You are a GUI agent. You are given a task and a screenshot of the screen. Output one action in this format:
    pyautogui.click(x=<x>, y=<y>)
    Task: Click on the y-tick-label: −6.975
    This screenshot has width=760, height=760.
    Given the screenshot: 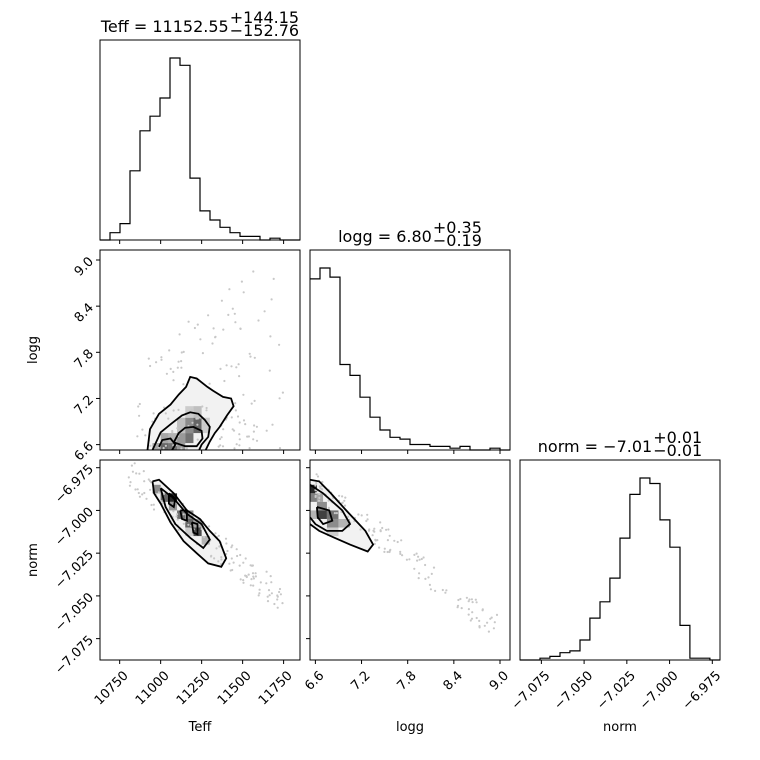 What is the action you would take?
    pyautogui.click(x=74, y=484)
    